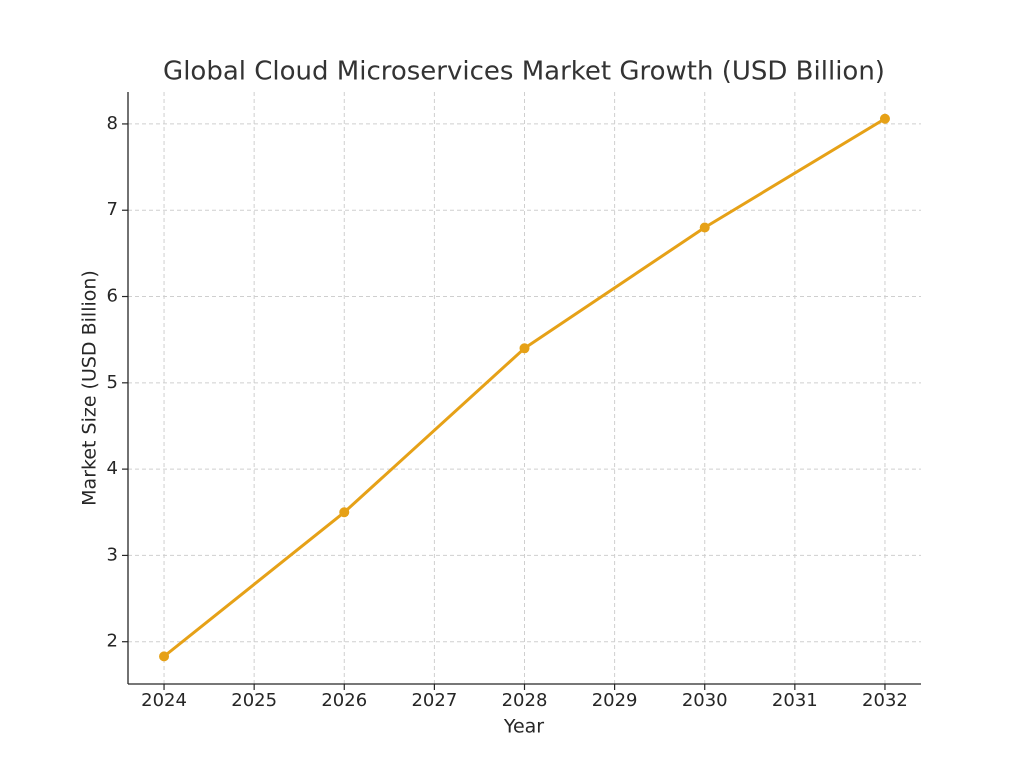  I want to click on y-tick-label: 6, so click(112, 296).